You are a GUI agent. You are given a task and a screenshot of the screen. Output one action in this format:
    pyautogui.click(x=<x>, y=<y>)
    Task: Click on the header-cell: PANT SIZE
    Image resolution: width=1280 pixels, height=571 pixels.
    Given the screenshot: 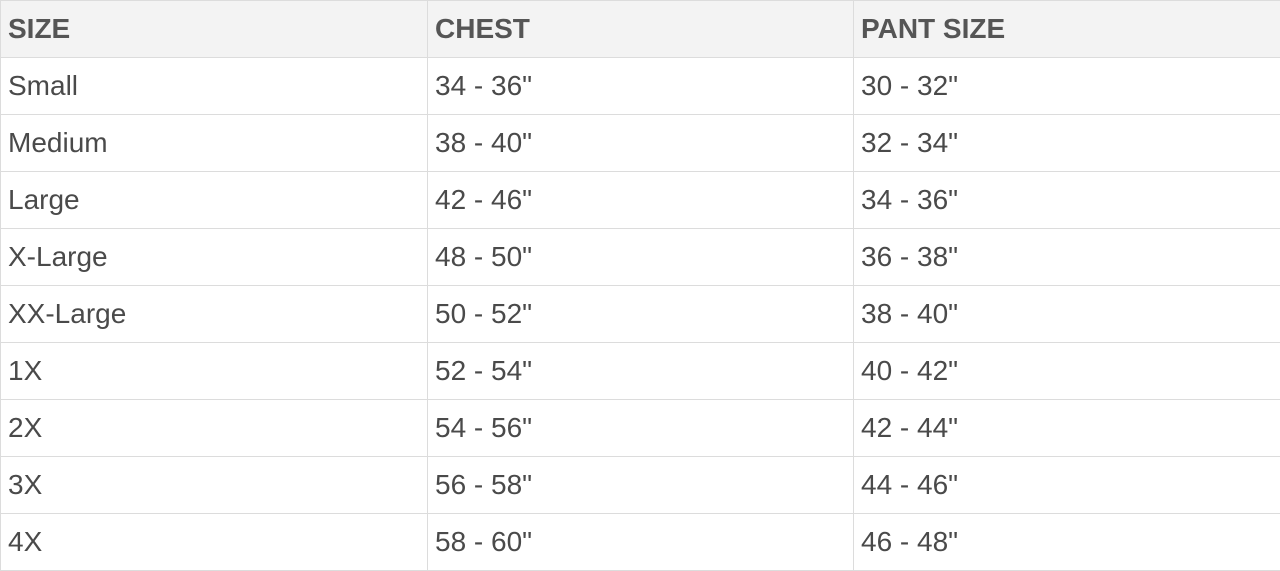 What is the action you would take?
    pyautogui.click(x=1067, y=29)
    